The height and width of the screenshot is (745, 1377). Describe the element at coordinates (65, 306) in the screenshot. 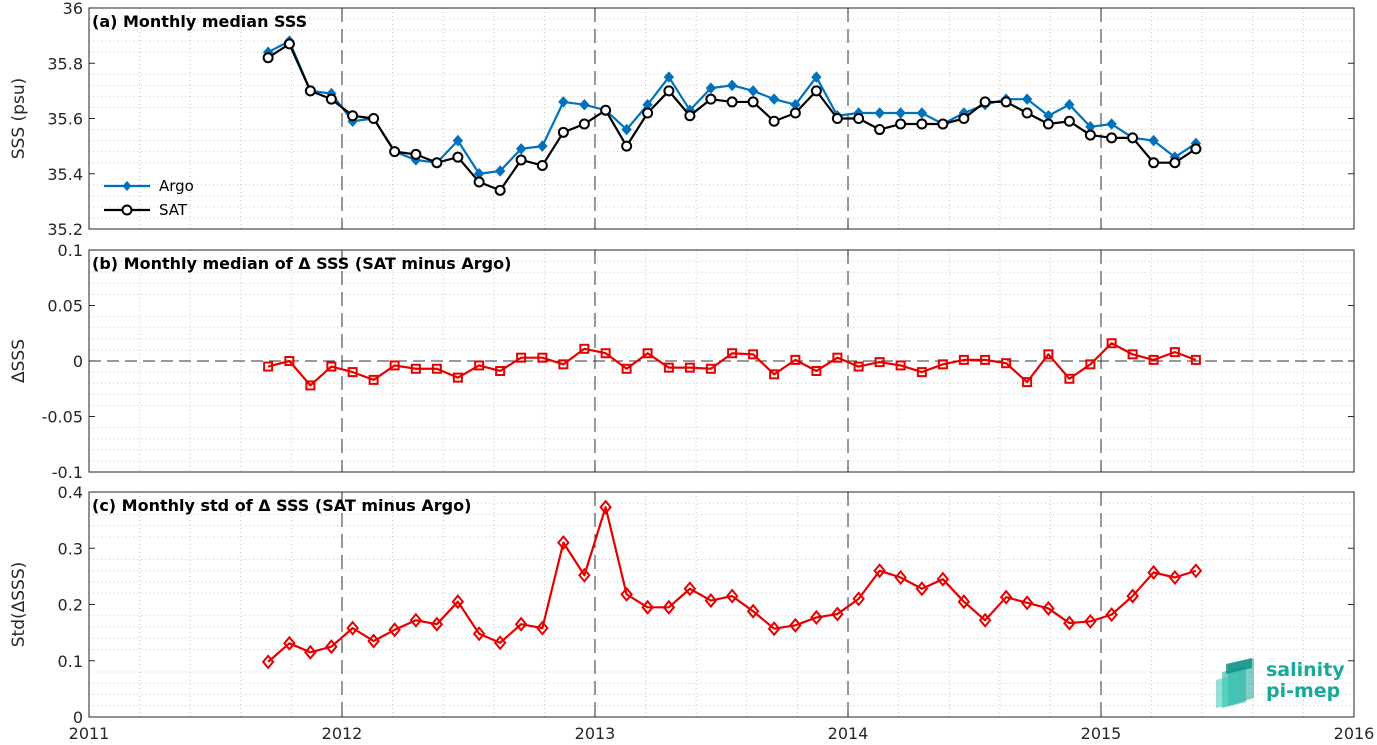

I see `y-tick-label: 0.05` at that location.